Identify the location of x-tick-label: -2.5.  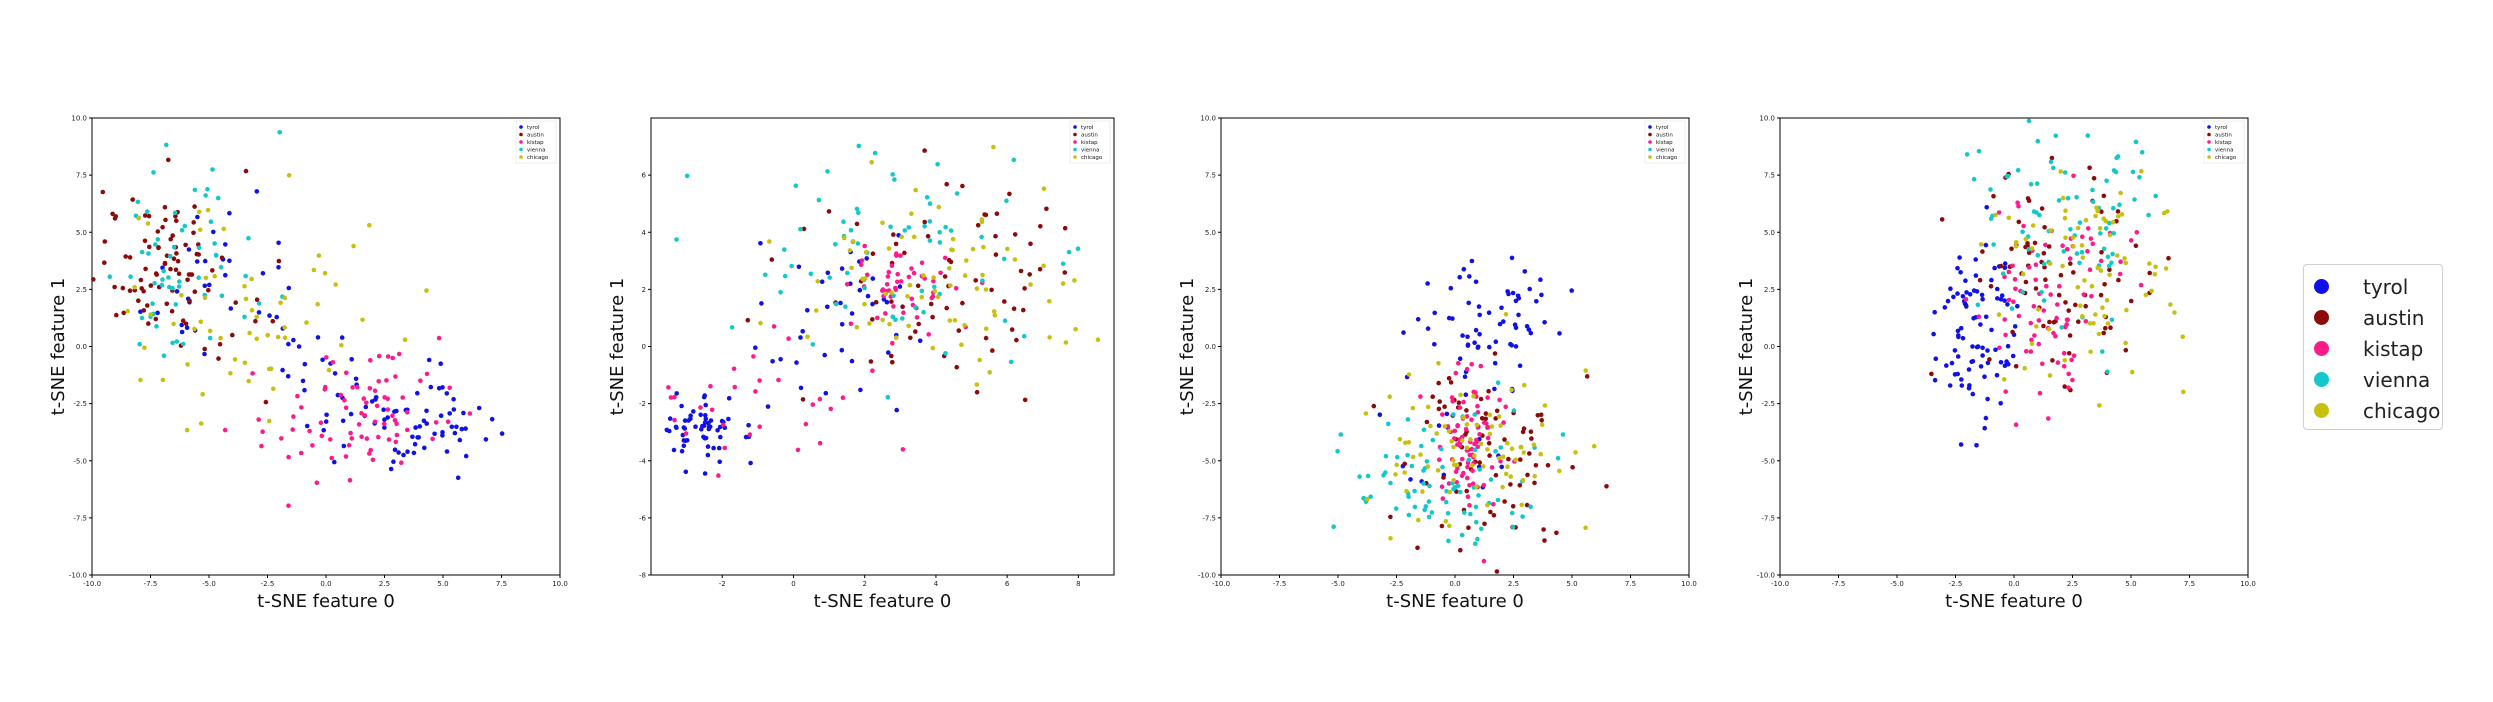
(1956, 584).